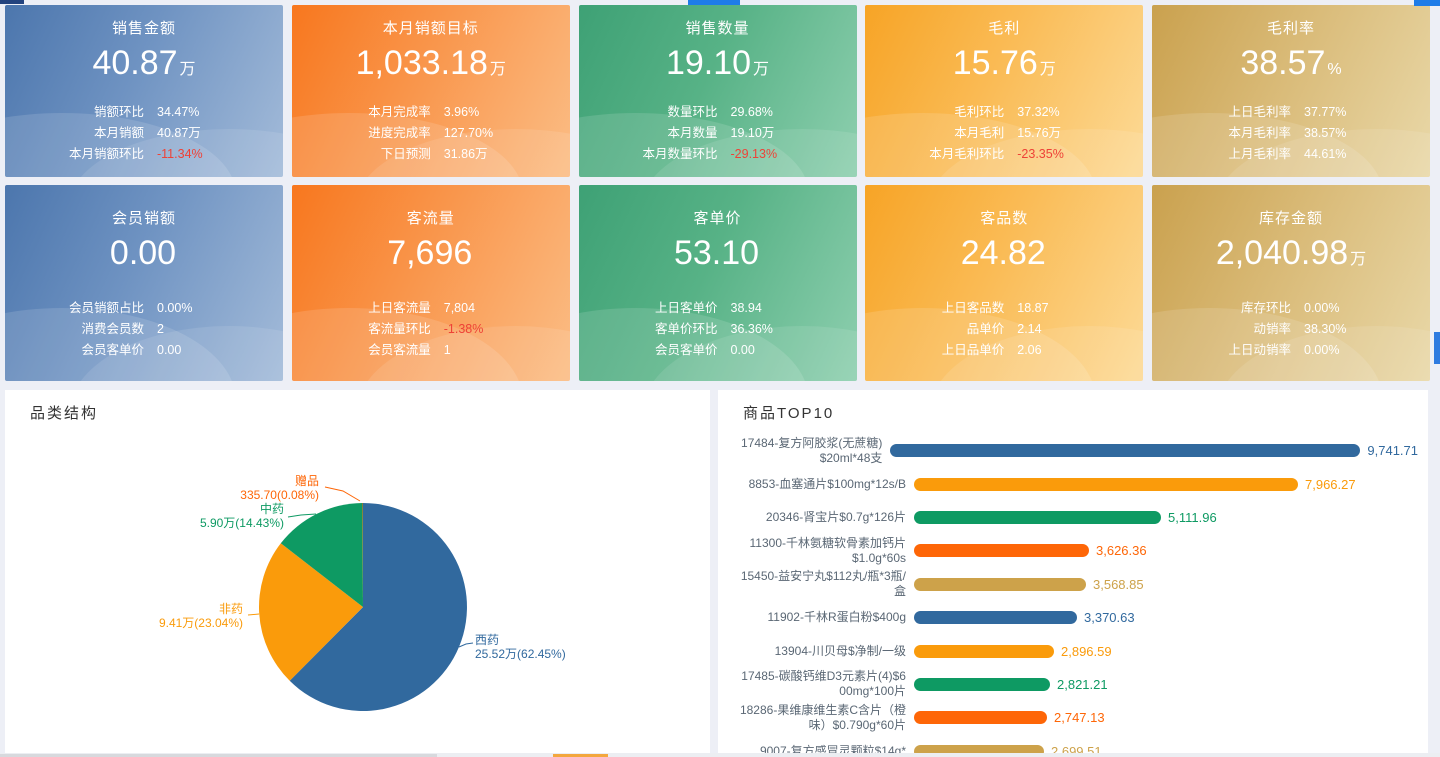 Image resolution: width=1440 pixels, height=757 pixels. Describe the element at coordinates (112, 329) in the screenshot. I see `kpi-stat-label: 消费会员数` at that location.